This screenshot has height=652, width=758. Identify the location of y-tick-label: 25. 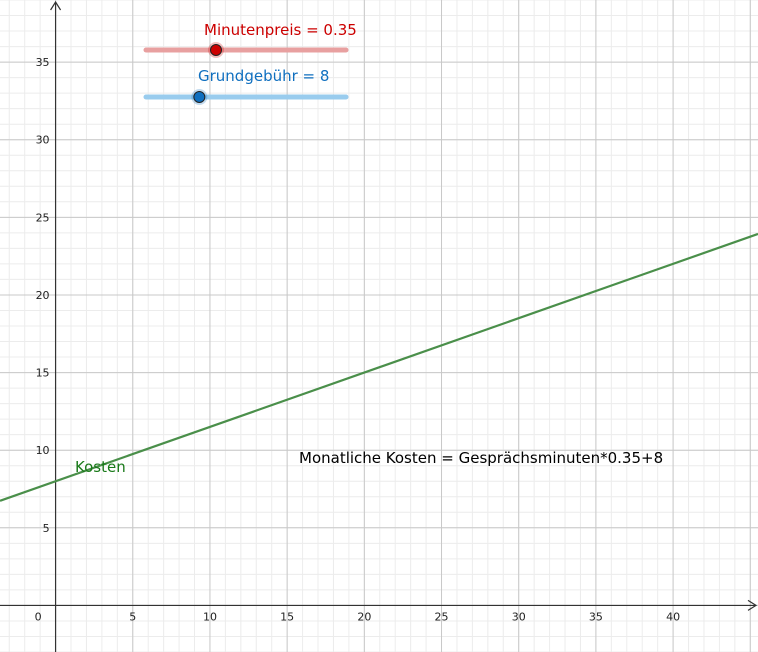
(43, 217).